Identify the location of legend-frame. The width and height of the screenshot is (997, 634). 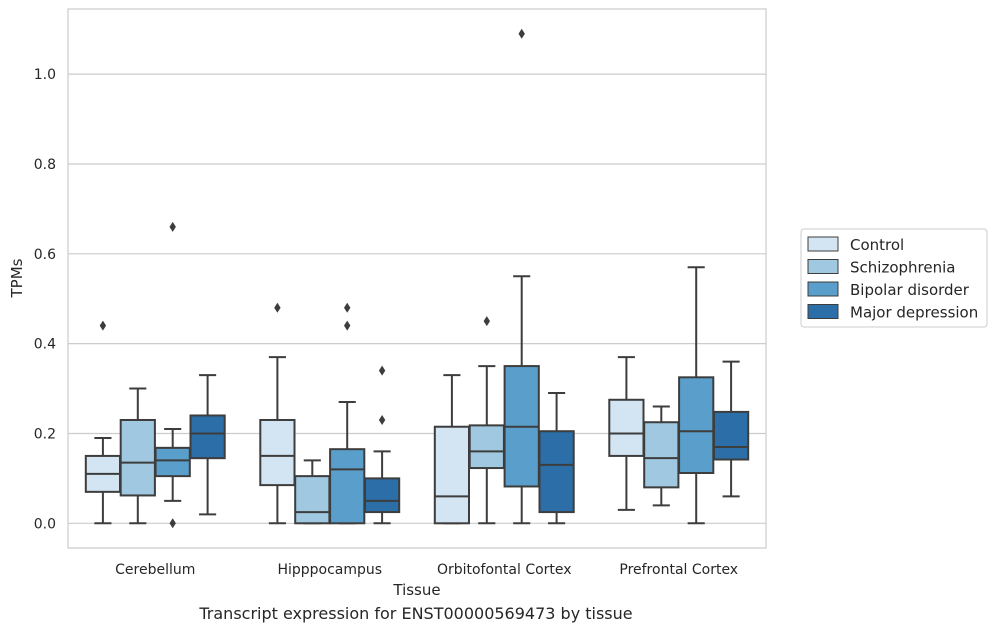
(894, 278).